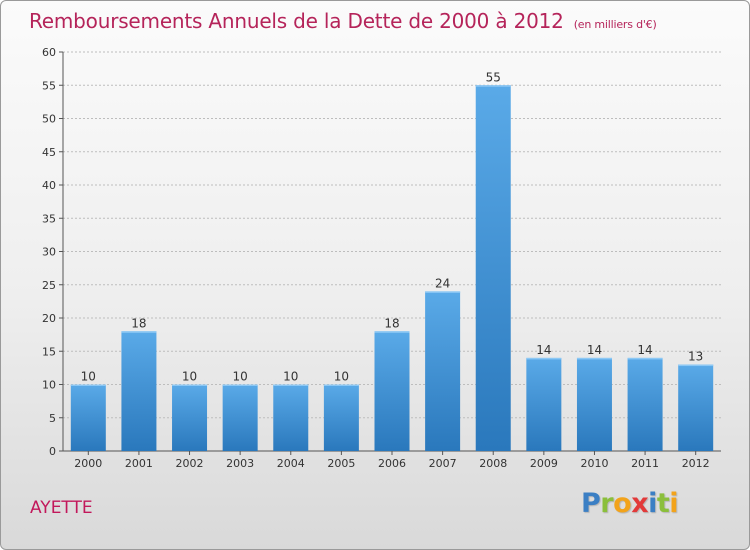 This screenshot has height=550, width=750. What do you see at coordinates (49, 119) in the screenshot?
I see `y-tick-label: 50` at bounding box center [49, 119].